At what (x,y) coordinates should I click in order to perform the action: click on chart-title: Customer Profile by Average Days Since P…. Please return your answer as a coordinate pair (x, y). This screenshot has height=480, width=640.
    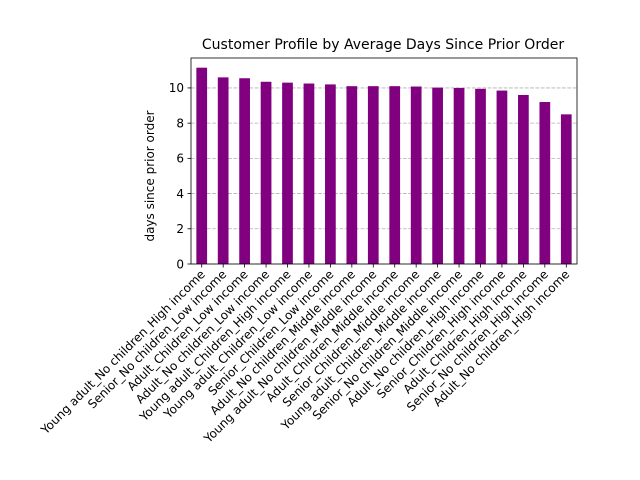
    Looking at the image, I should click on (383, 45).